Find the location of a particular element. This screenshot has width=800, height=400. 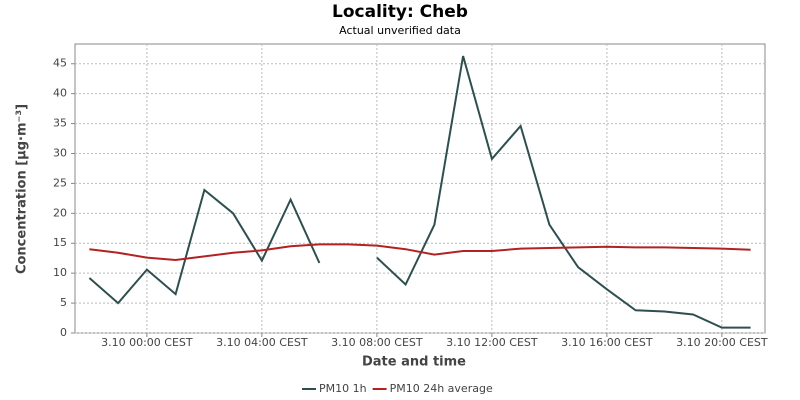

x-tick-label: 3.10 08:00 CEST is located at coordinates (377, 342).